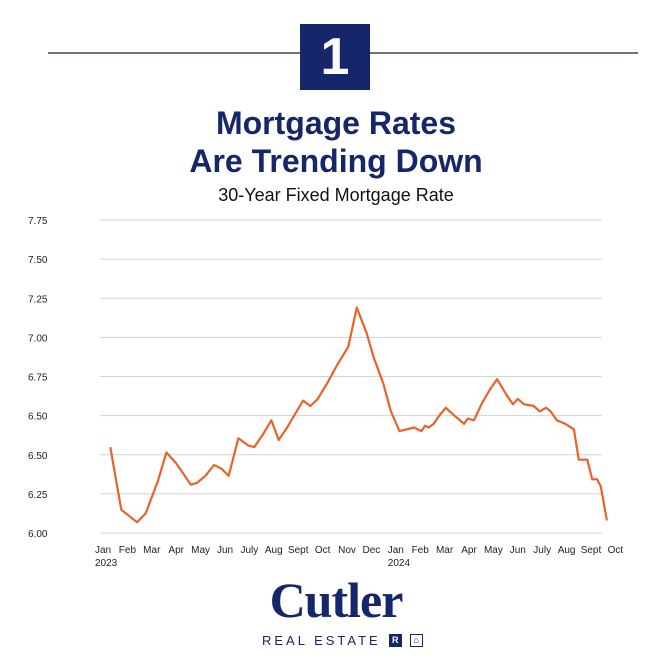 The height and width of the screenshot is (672, 672). What do you see at coordinates (335, 57) in the screenshot?
I see `number-badge: 1` at bounding box center [335, 57].